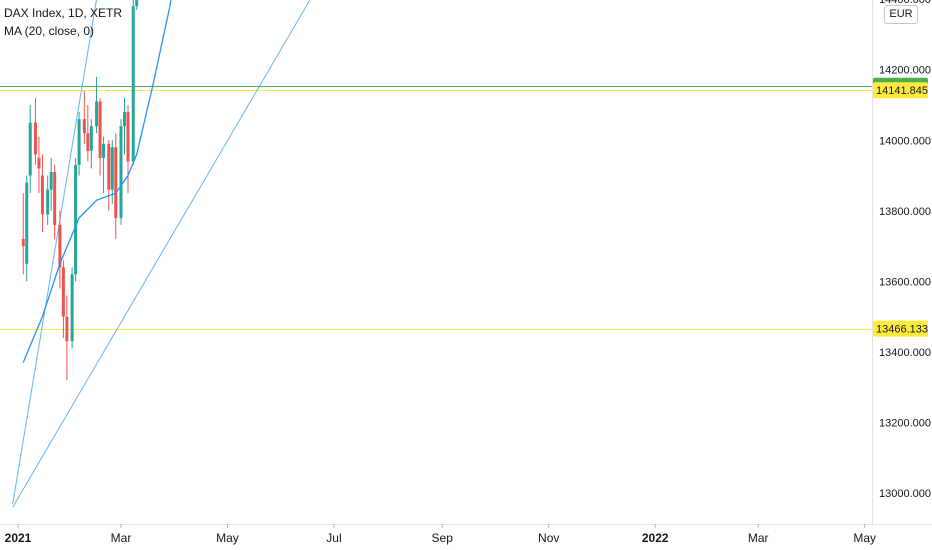 This screenshot has height=550, width=932. I want to click on price-tick-label: 13200.000, so click(905, 423).